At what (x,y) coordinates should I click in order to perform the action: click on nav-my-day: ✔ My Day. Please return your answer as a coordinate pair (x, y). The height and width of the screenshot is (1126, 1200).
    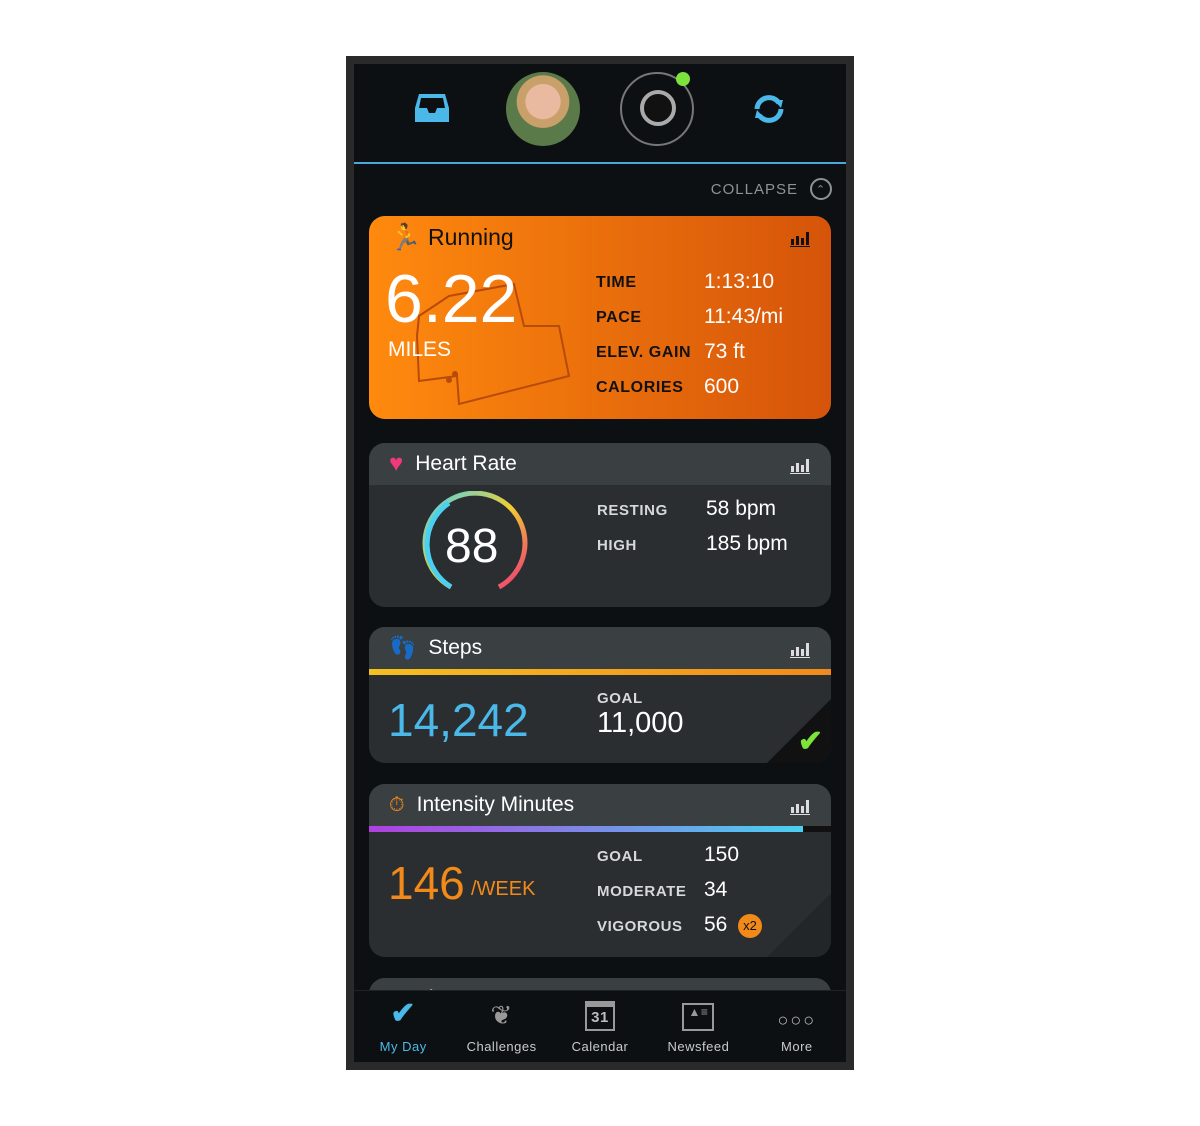
    Looking at the image, I should click on (403, 1026).